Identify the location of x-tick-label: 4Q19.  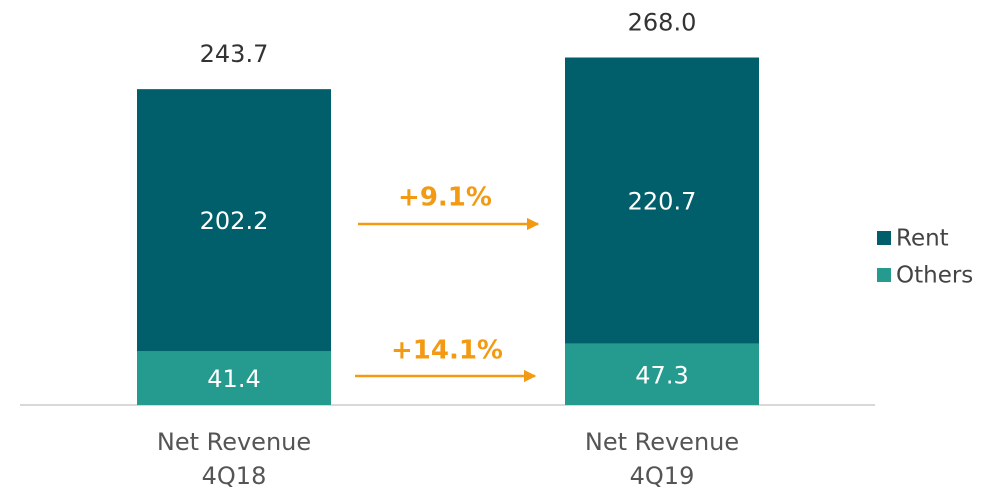
(662, 475).